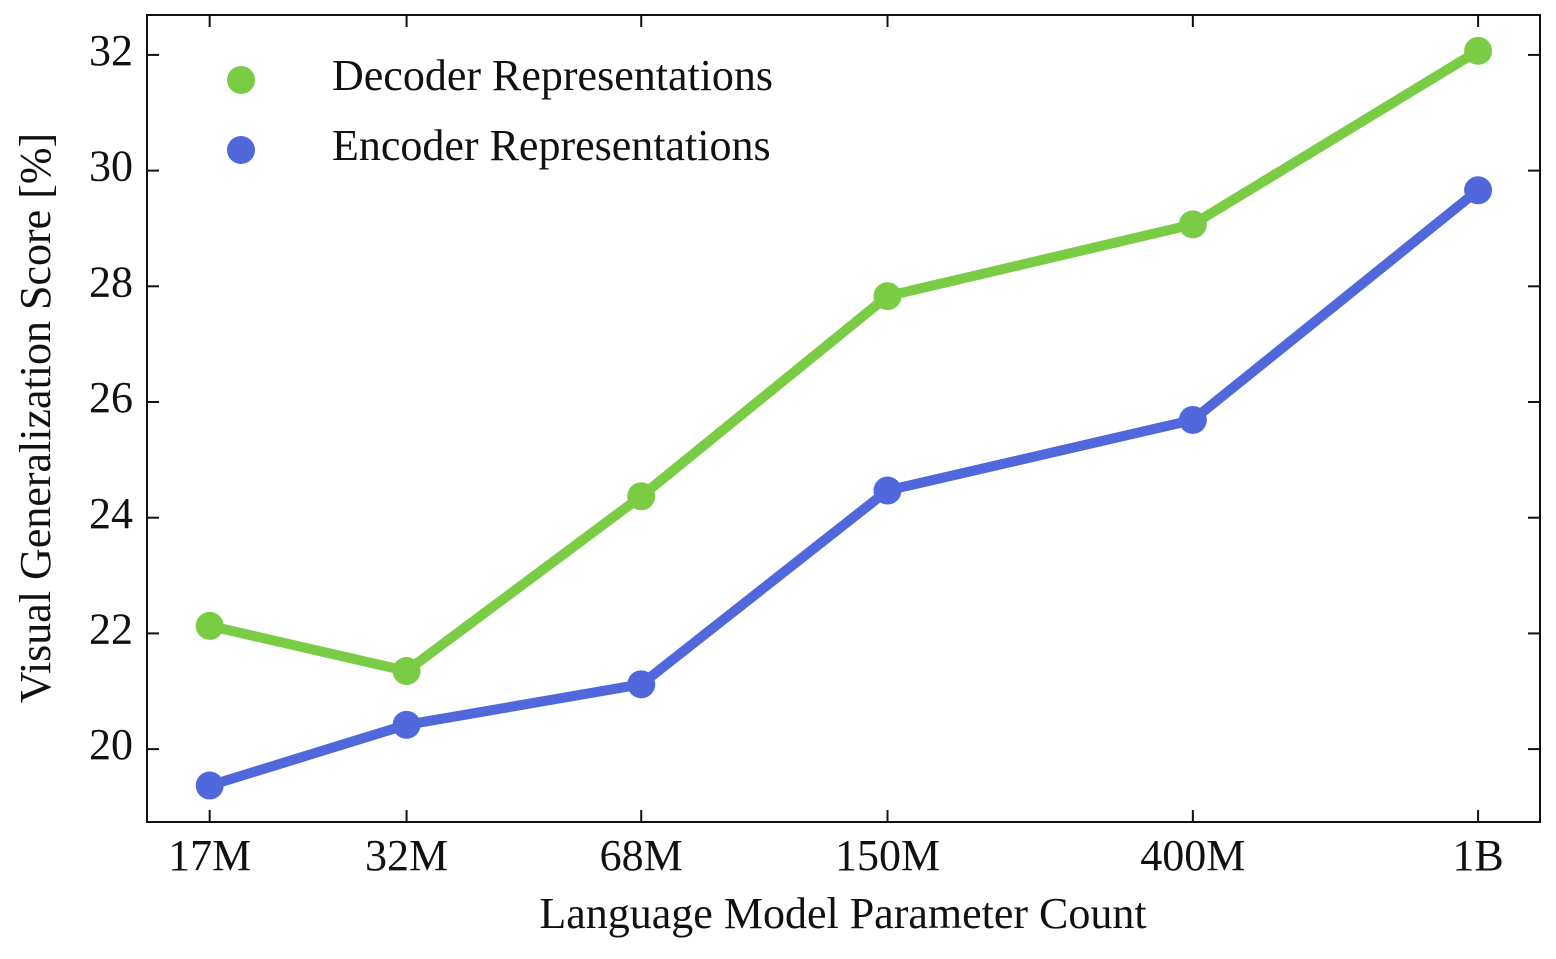 This screenshot has height=959, width=1556. What do you see at coordinates (111, 166) in the screenshot?
I see `y-tick-label: 30` at bounding box center [111, 166].